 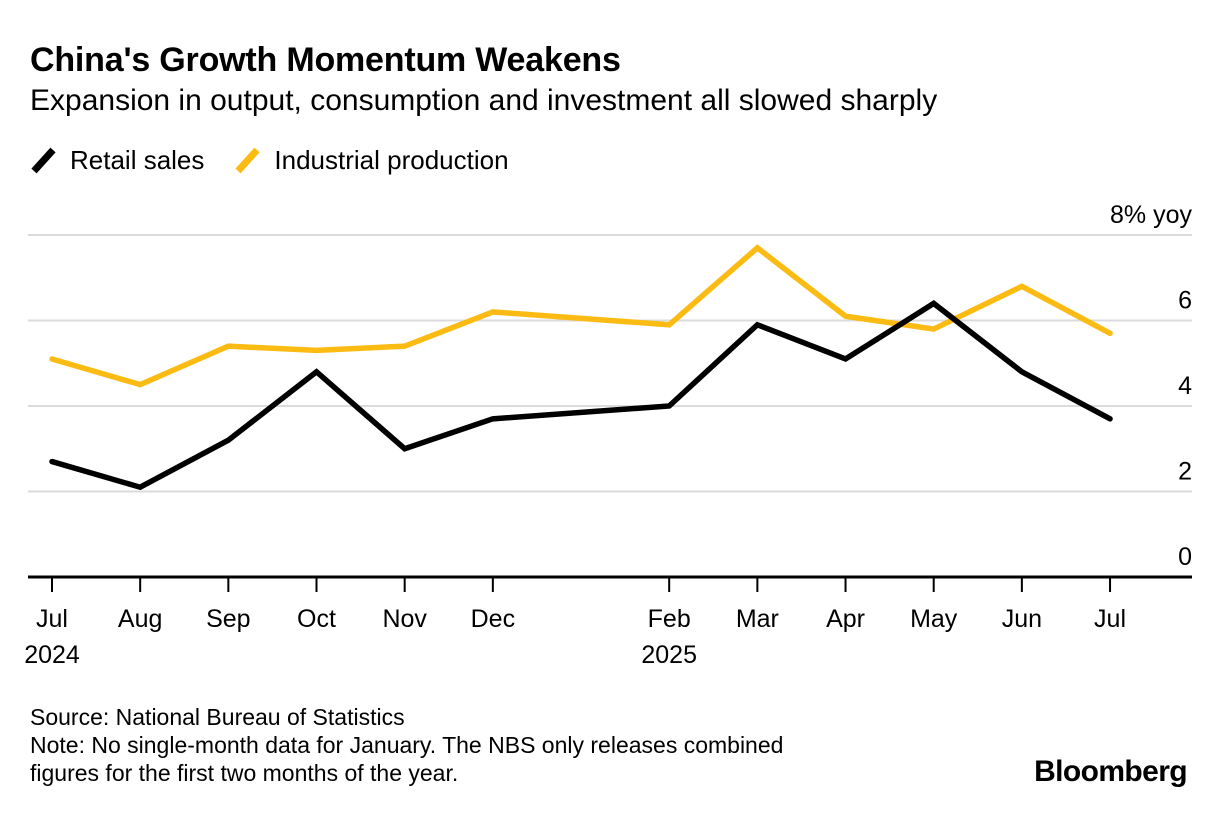 I want to click on retail-sales-line-marker, so click(x=43, y=160).